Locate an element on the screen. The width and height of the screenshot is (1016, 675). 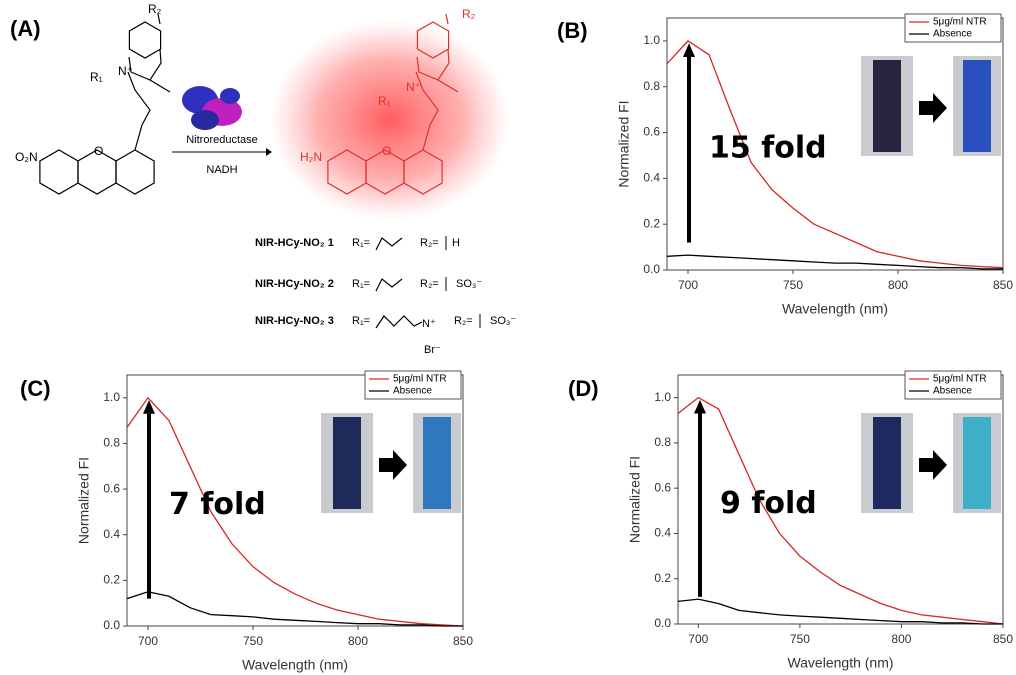
r2-label: R₂ is located at coordinates (469, 14).